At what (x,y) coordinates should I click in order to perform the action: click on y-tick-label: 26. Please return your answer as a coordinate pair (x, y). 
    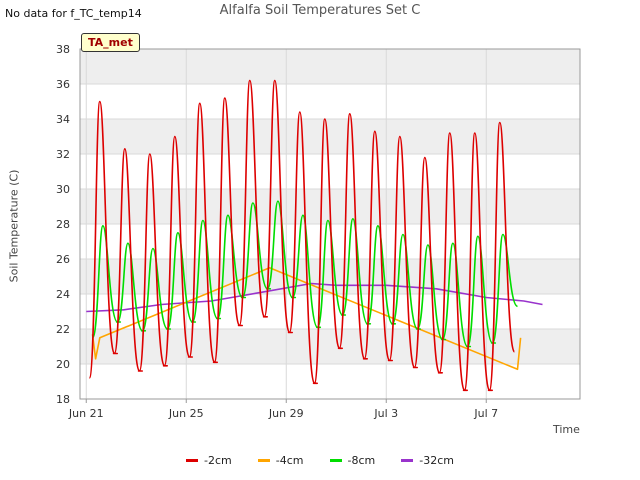
    Looking at the image, I should click on (63, 259).